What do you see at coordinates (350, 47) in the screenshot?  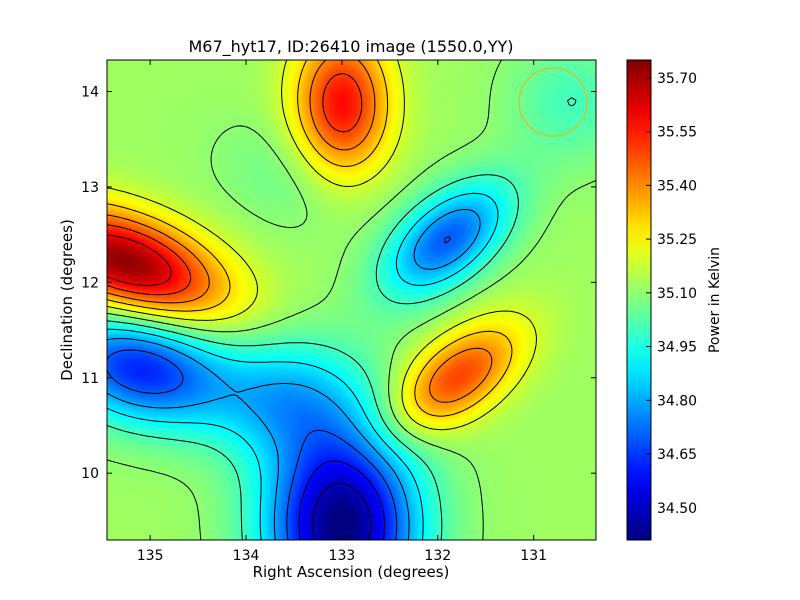 I see `chart-title: M67_hyt17, ID:26410 image (1550.0,YY)` at bounding box center [350, 47].